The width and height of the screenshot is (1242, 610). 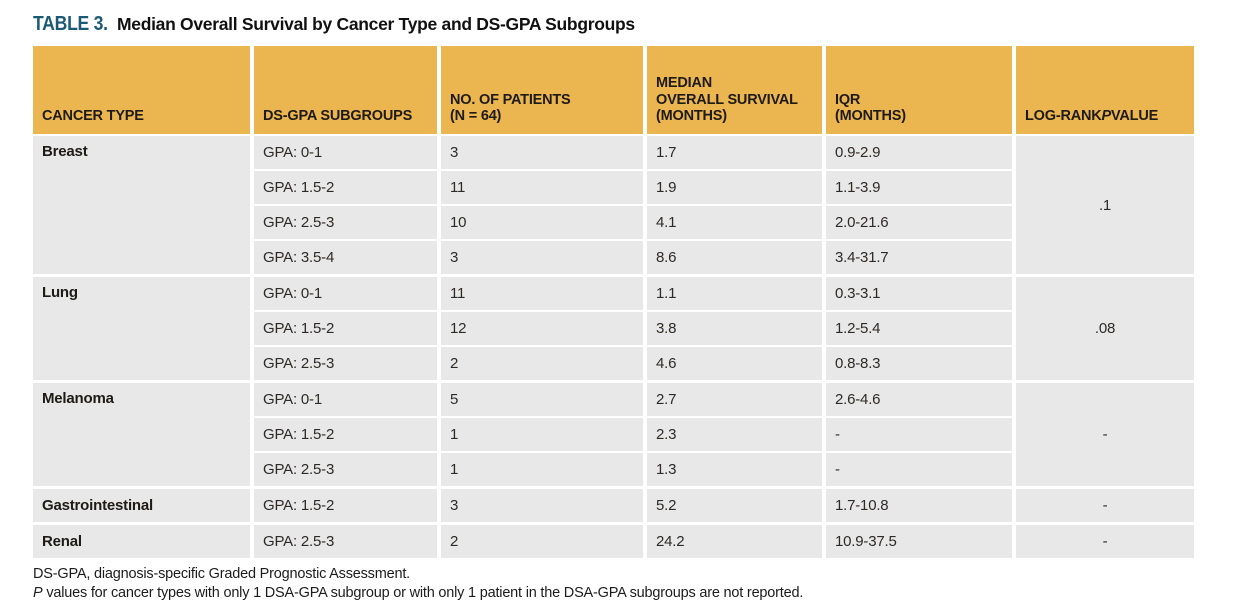 What do you see at coordinates (734, 257) in the screenshot?
I see `median-cell: 8.6` at bounding box center [734, 257].